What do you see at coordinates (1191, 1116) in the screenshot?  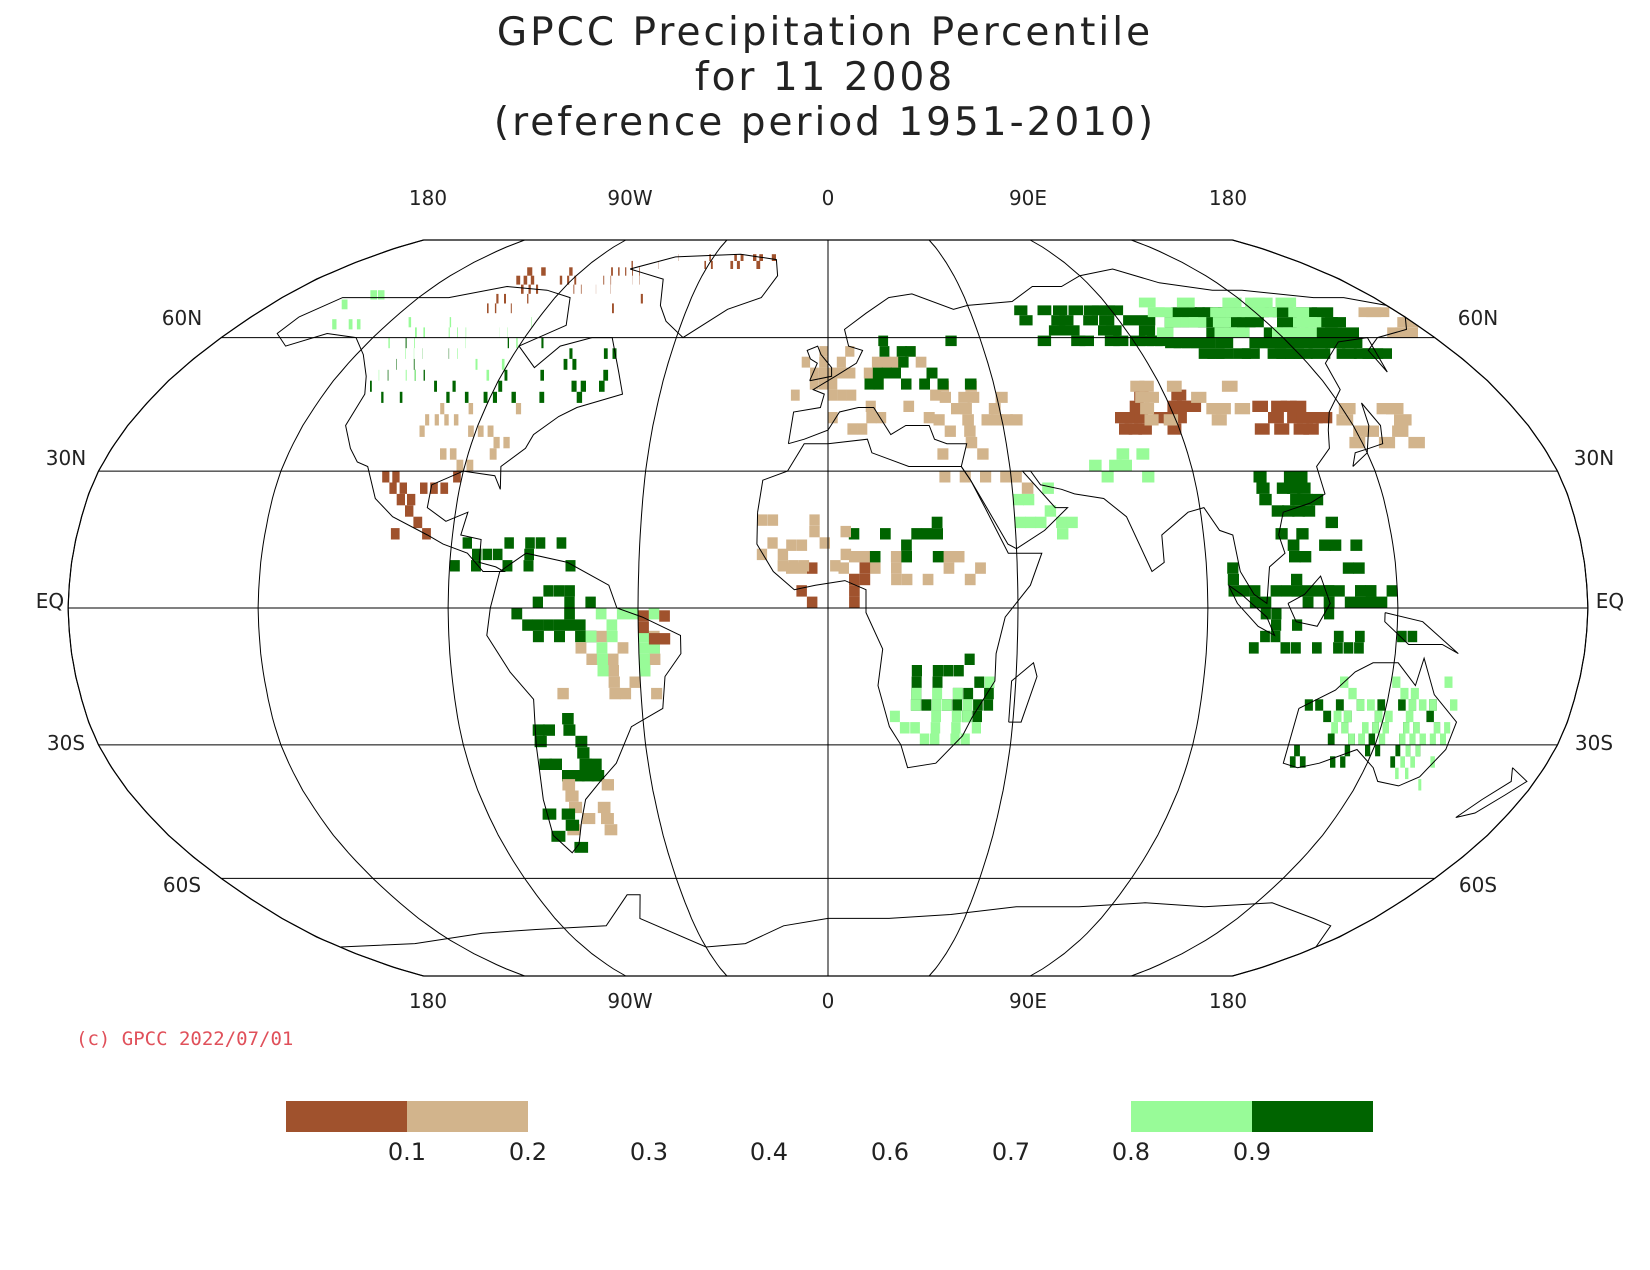 I see `legend-swatch-wet` at bounding box center [1191, 1116].